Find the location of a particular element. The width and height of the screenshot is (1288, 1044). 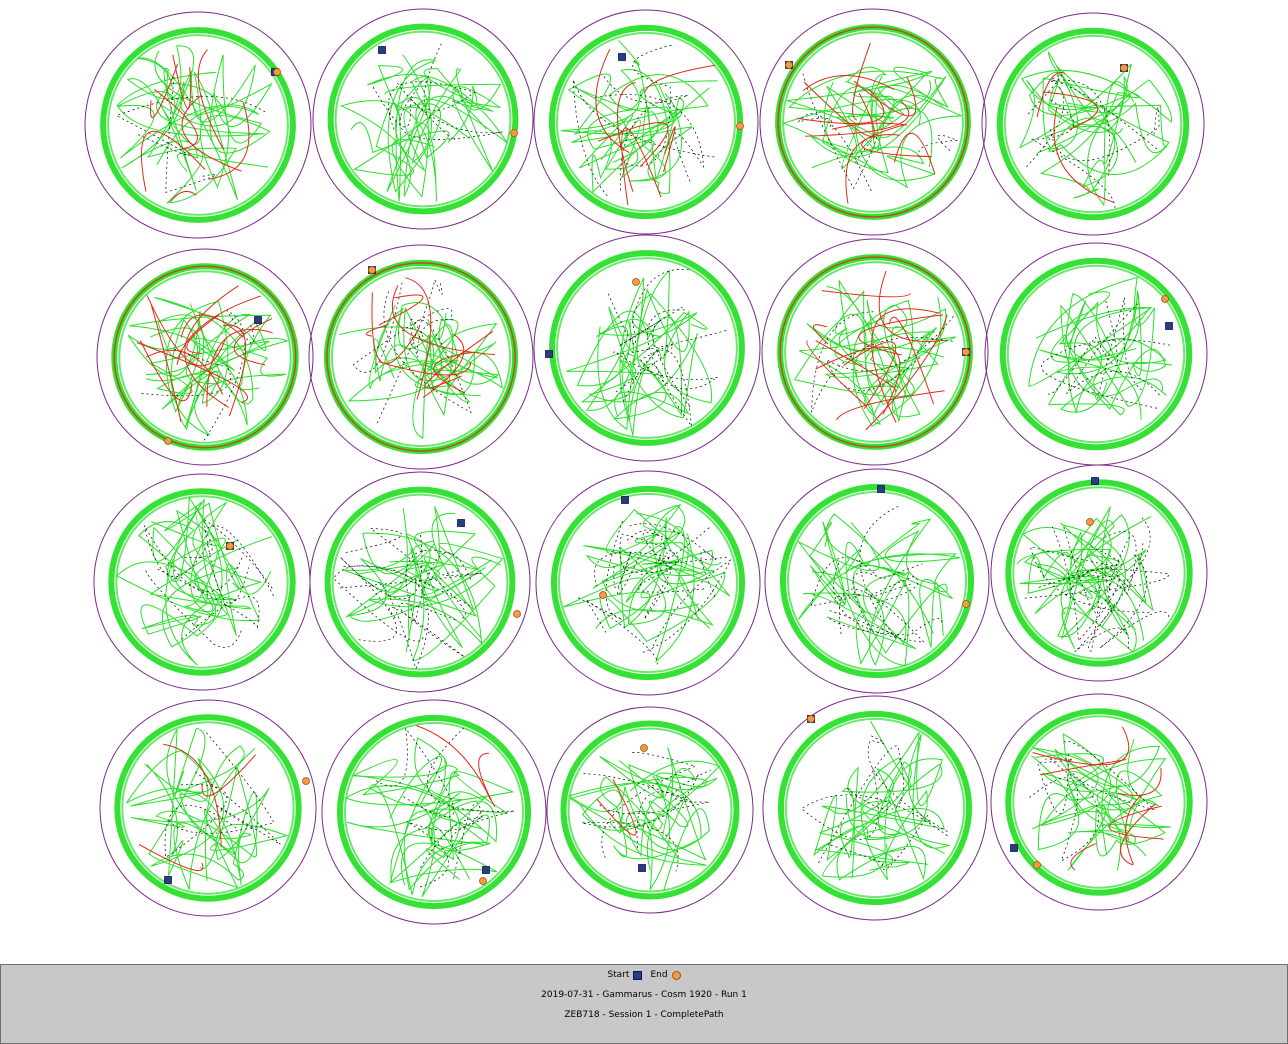

arena-A3 is located at coordinates (646, 122).